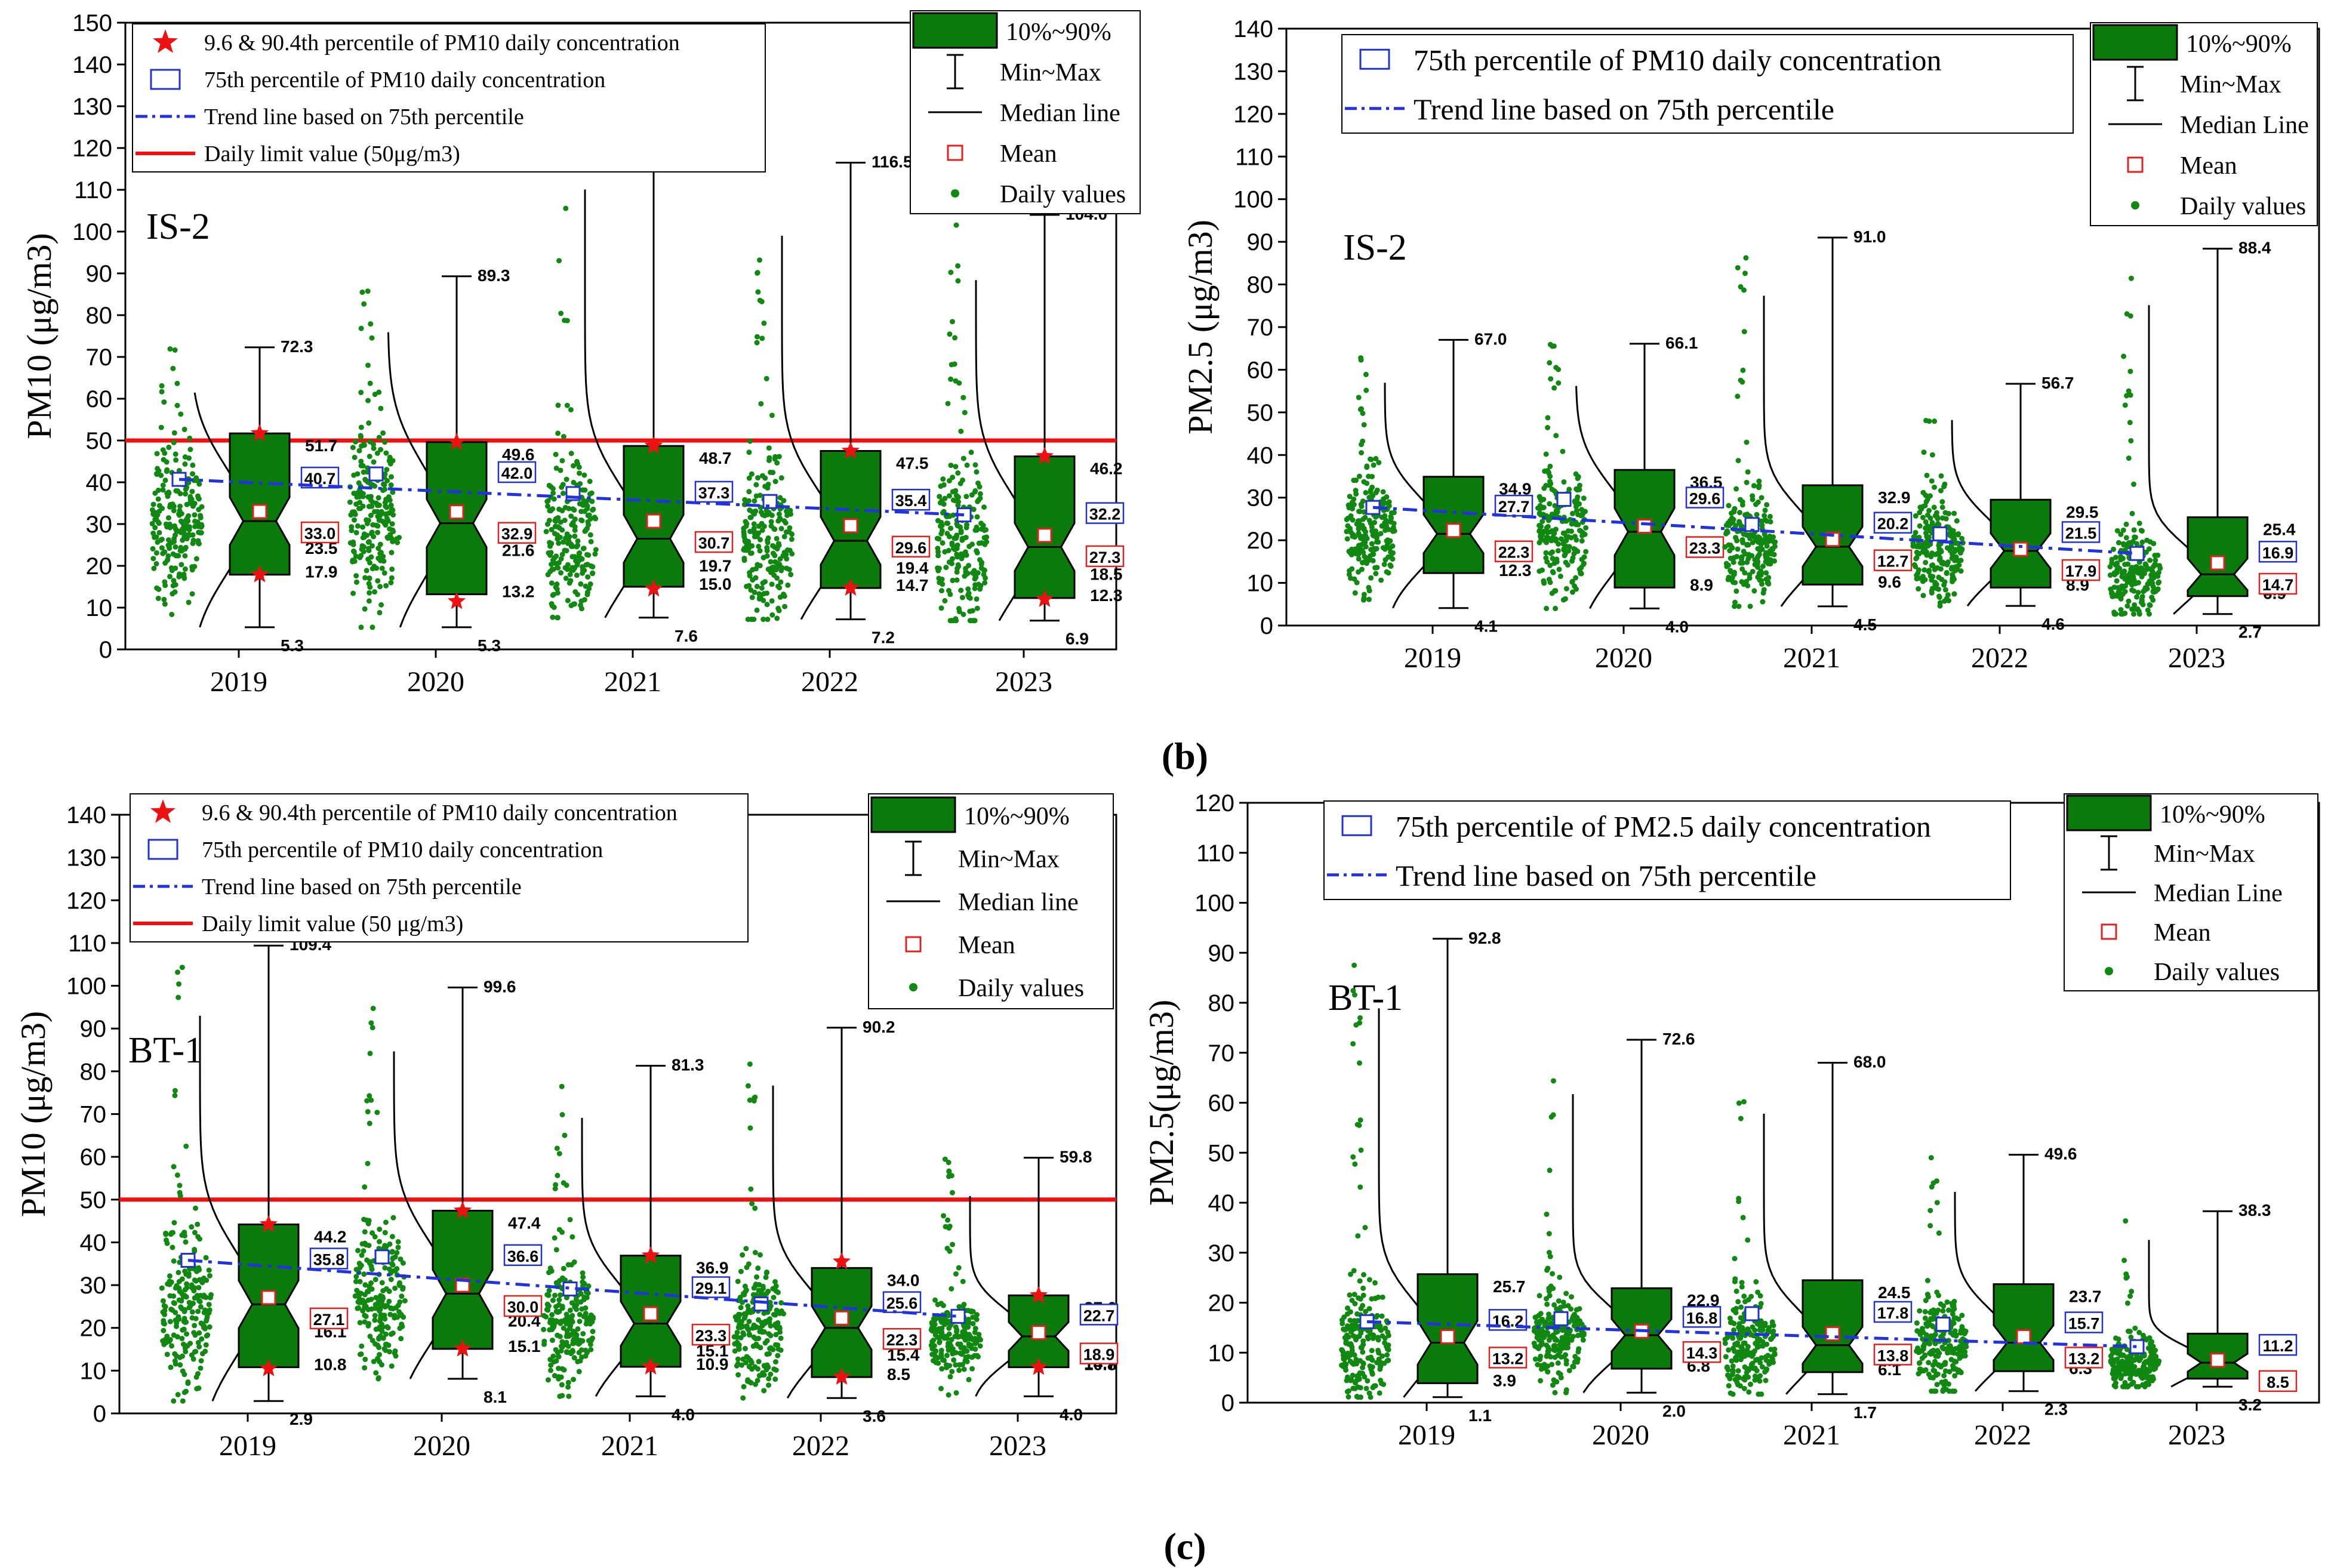 Image resolution: width=2331 pixels, height=1568 pixels. What do you see at coordinates (457, 512) in the screenshot?
I see `mean-marker` at bounding box center [457, 512].